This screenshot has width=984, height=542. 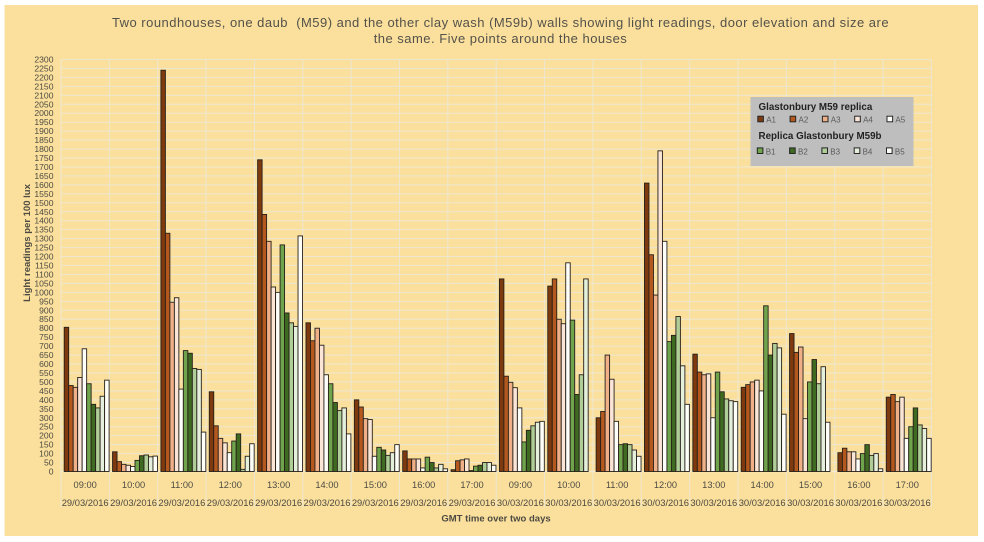 What do you see at coordinates (46, 319) in the screenshot?
I see `svg-text: 850` at bounding box center [46, 319].